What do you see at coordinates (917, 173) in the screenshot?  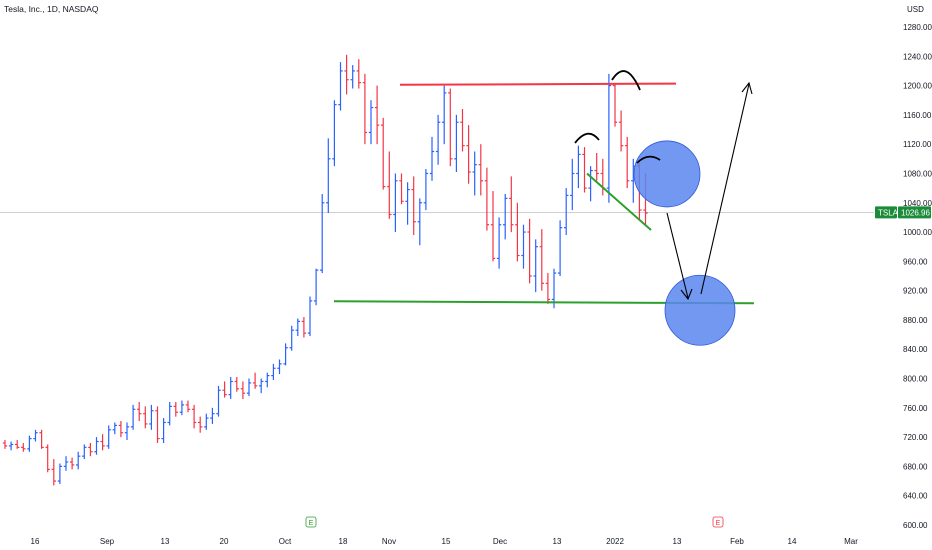 I see `price-tick-label: 1080.00` at bounding box center [917, 173].